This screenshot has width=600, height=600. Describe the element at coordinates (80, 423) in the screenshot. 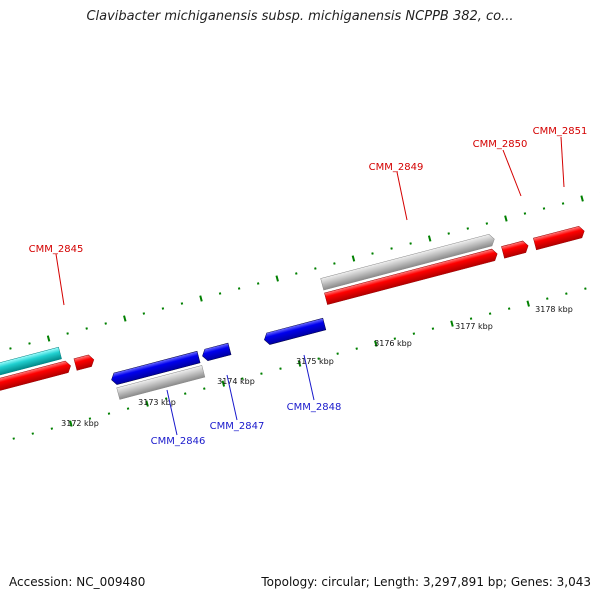

I see `scale-label-3172: 3172 kbp` at that location.